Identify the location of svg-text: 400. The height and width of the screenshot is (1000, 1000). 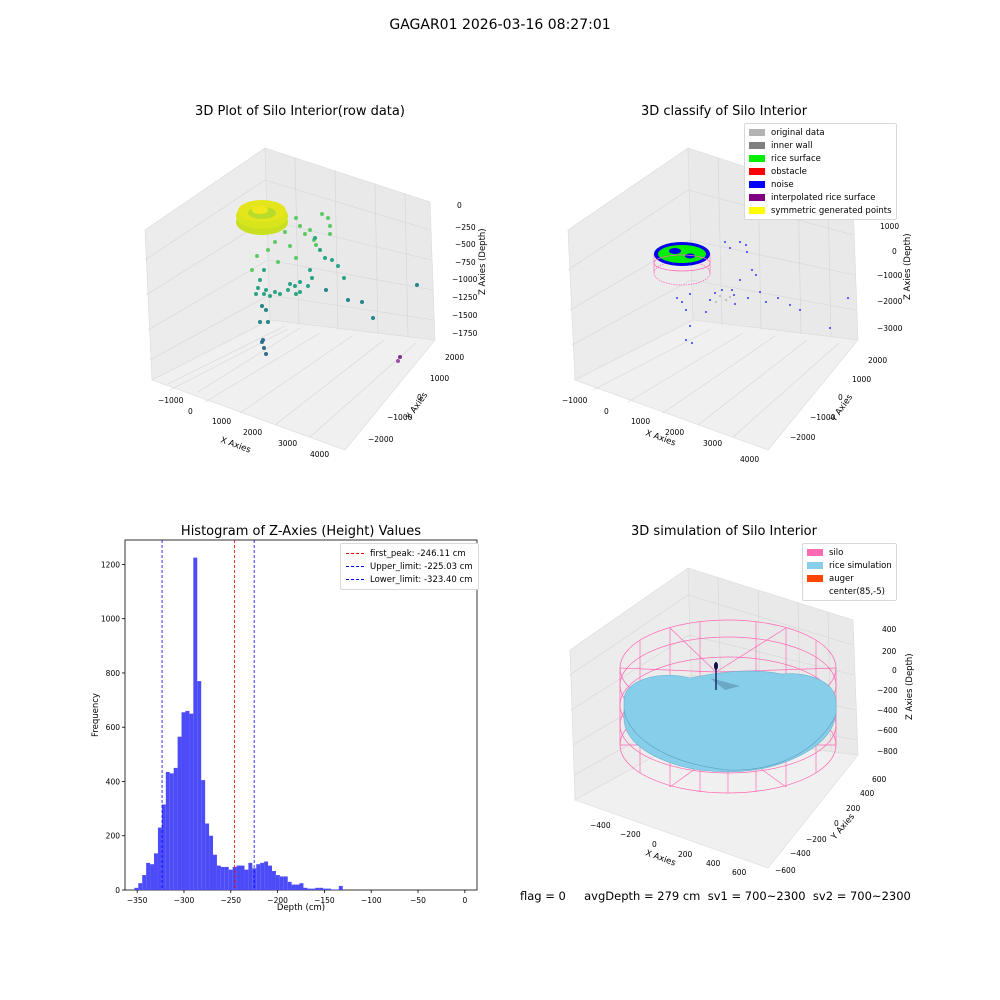
(713, 863).